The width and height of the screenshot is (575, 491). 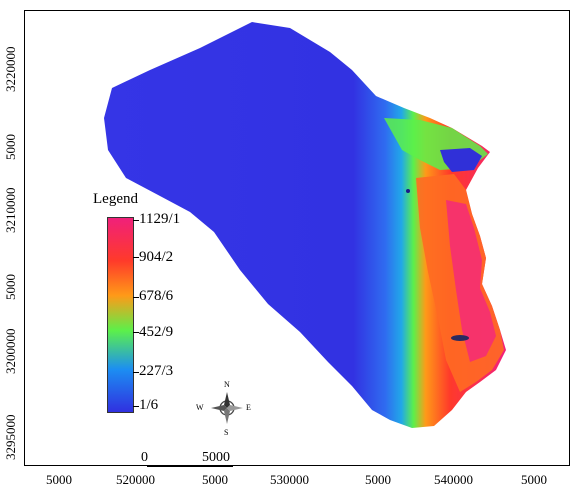 I want to click on y-label-3: 3210000, so click(x=10, y=210).